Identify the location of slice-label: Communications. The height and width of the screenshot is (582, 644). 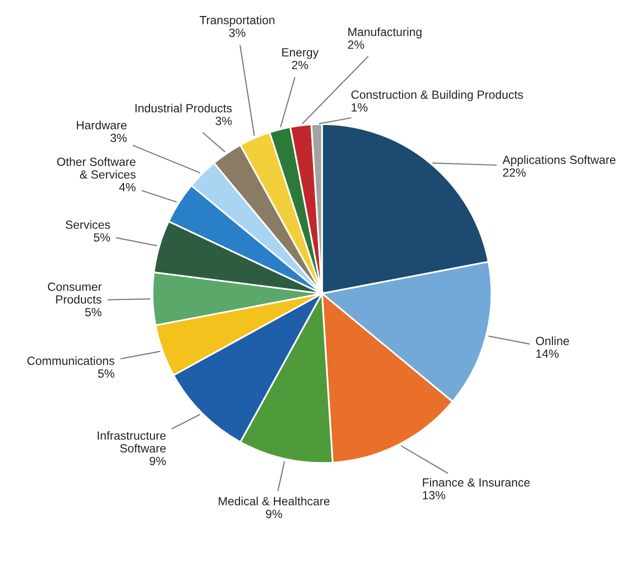
(70, 360).